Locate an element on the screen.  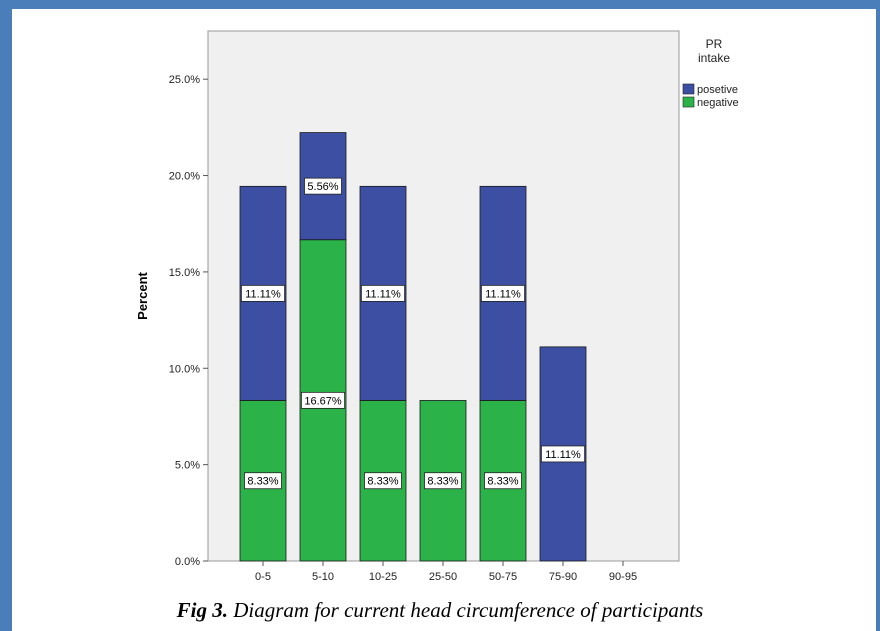
x-tick-label: 5-10 is located at coordinates (323, 577).